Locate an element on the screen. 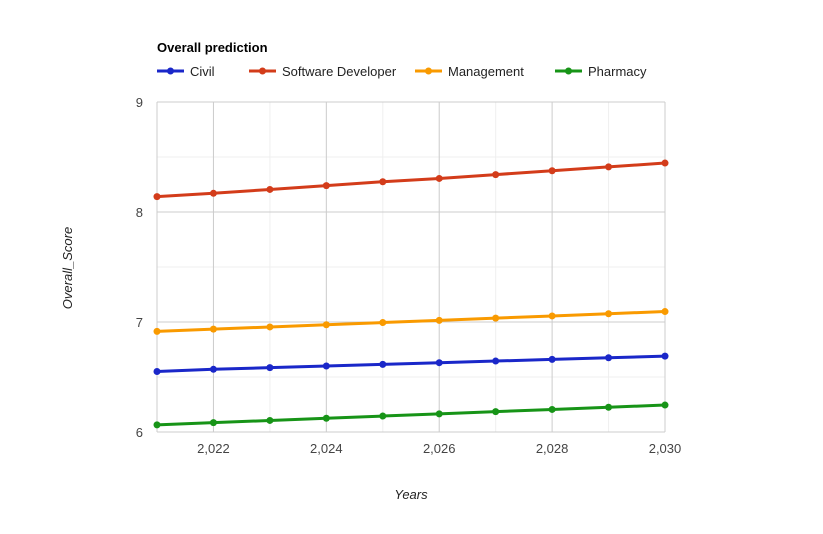  series-civil is located at coordinates (411, 363).